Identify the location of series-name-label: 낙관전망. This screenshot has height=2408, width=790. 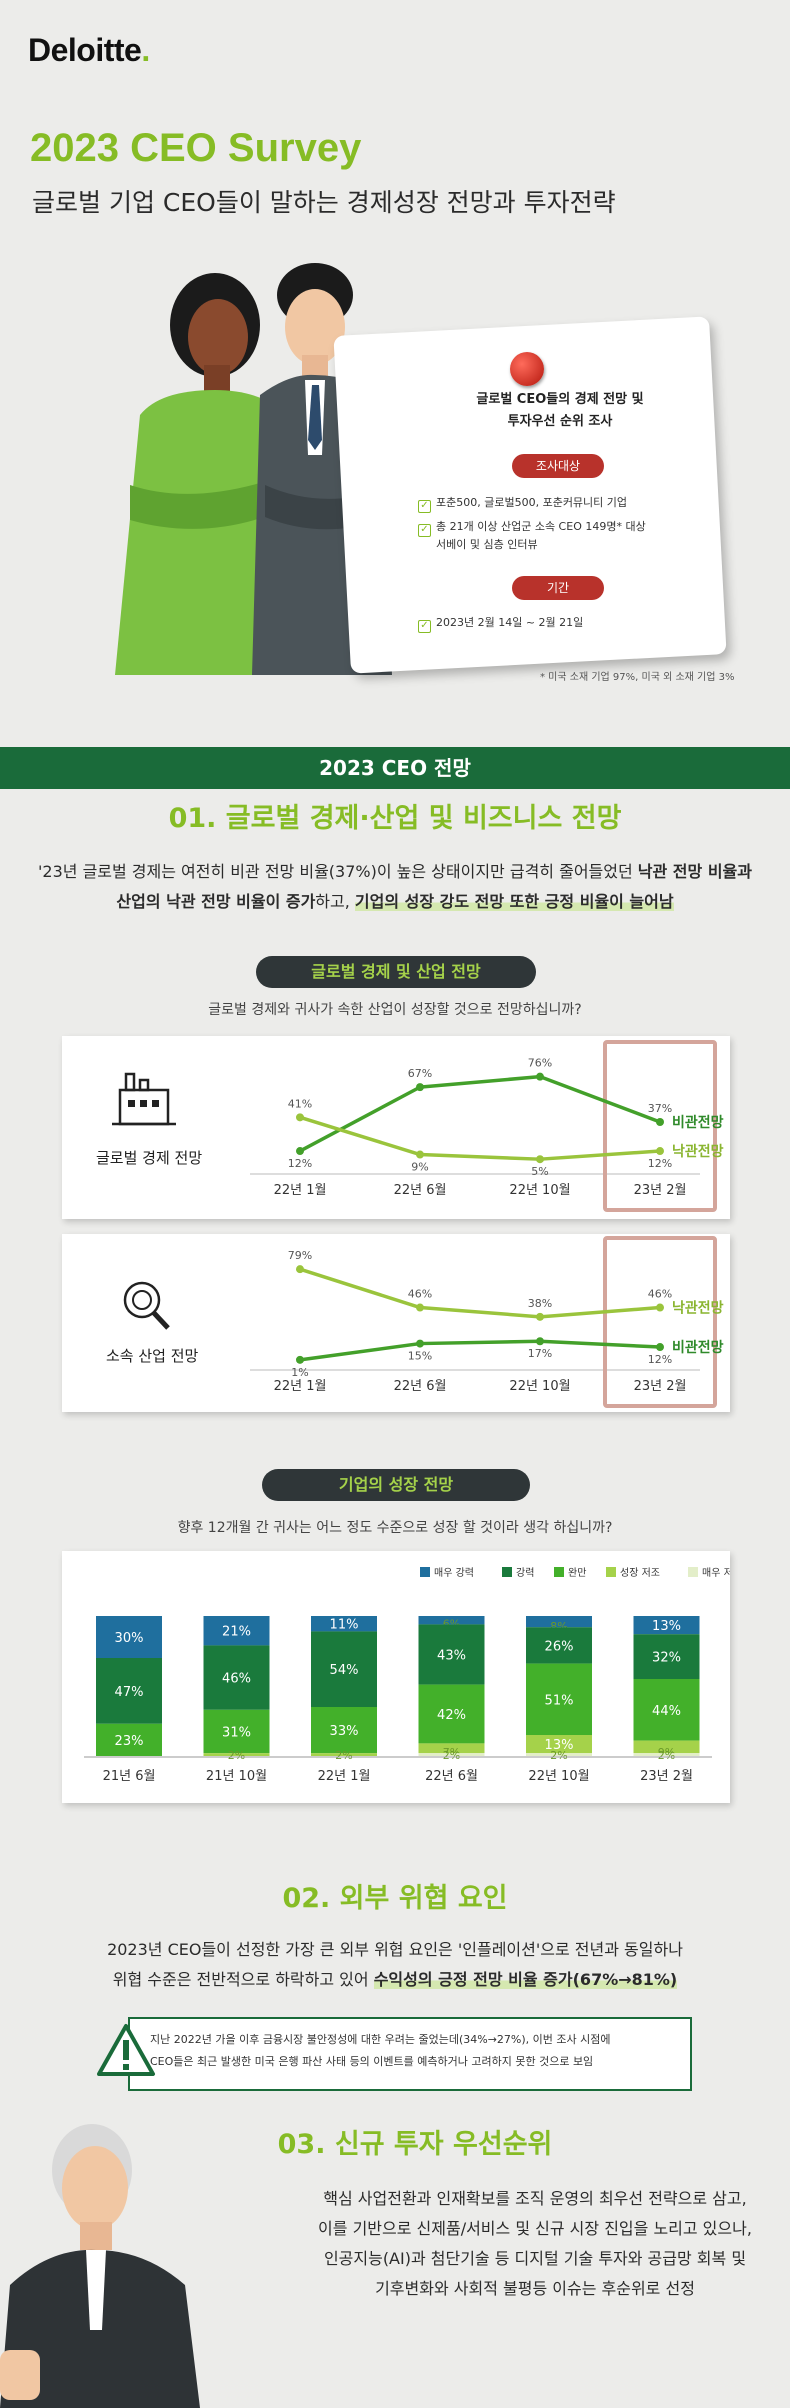
(698, 1308).